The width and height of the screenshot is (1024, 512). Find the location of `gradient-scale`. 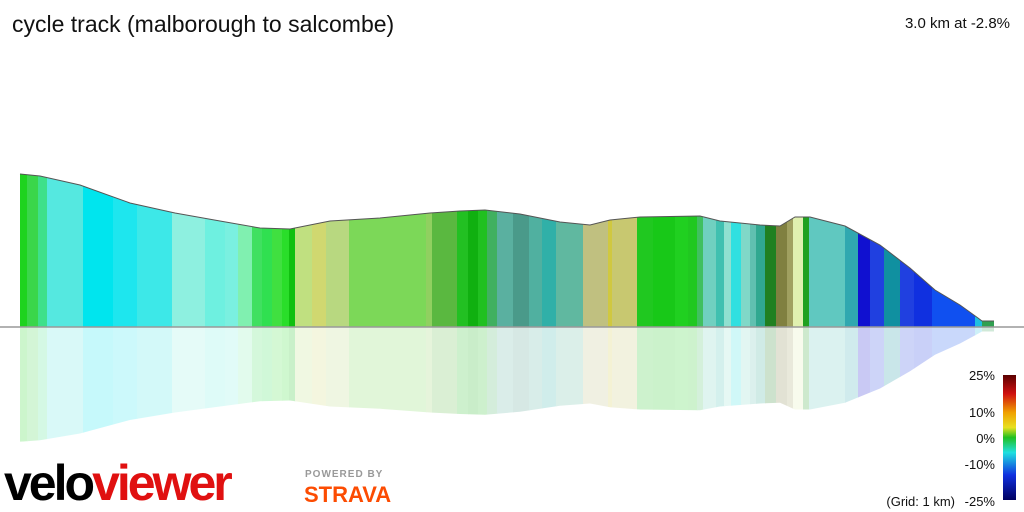

gradient-scale is located at coordinates (1009, 437).